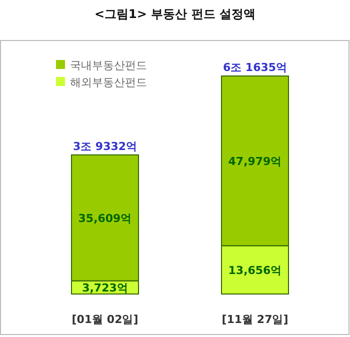 Image resolution: width=350 pixels, height=337 pixels. Describe the element at coordinates (105, 218) in the screenshot. I see `data-label: 35,609억` at that location.